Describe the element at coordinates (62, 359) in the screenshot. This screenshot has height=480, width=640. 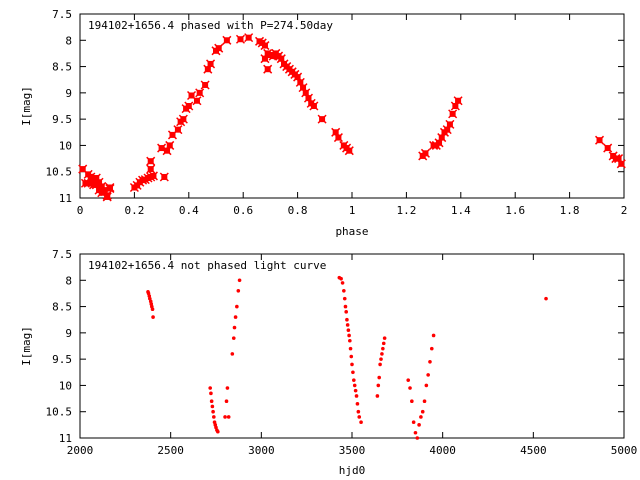
I see `y-tick-label: 9.5` at that location.